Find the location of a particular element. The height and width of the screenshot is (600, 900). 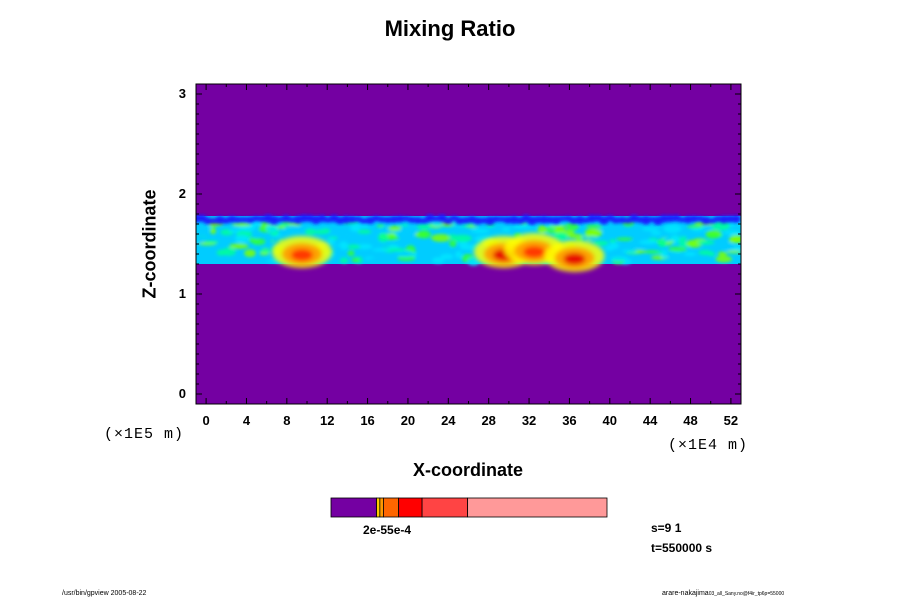

s-label: s=9 1 is located at coordinates (666, 528).